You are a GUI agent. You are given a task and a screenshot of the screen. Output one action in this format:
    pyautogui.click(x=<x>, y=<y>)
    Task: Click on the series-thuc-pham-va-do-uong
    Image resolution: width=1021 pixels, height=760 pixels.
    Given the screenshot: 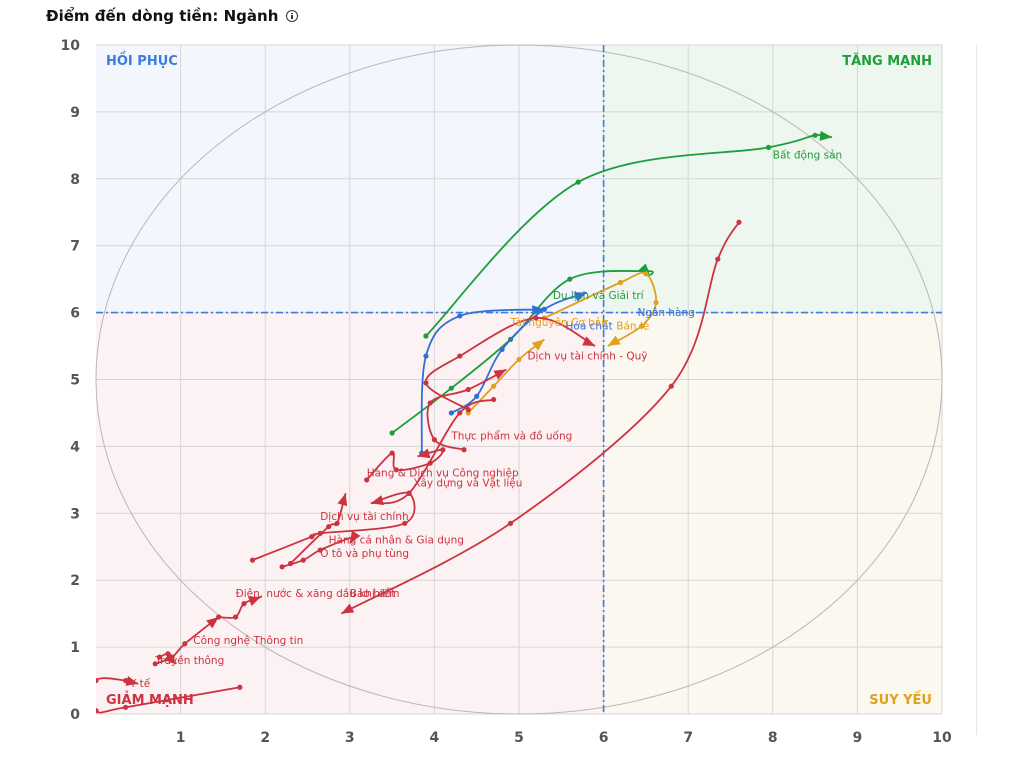 What is the action you would take?
    pyautogui.click(x=466, y=410)
    